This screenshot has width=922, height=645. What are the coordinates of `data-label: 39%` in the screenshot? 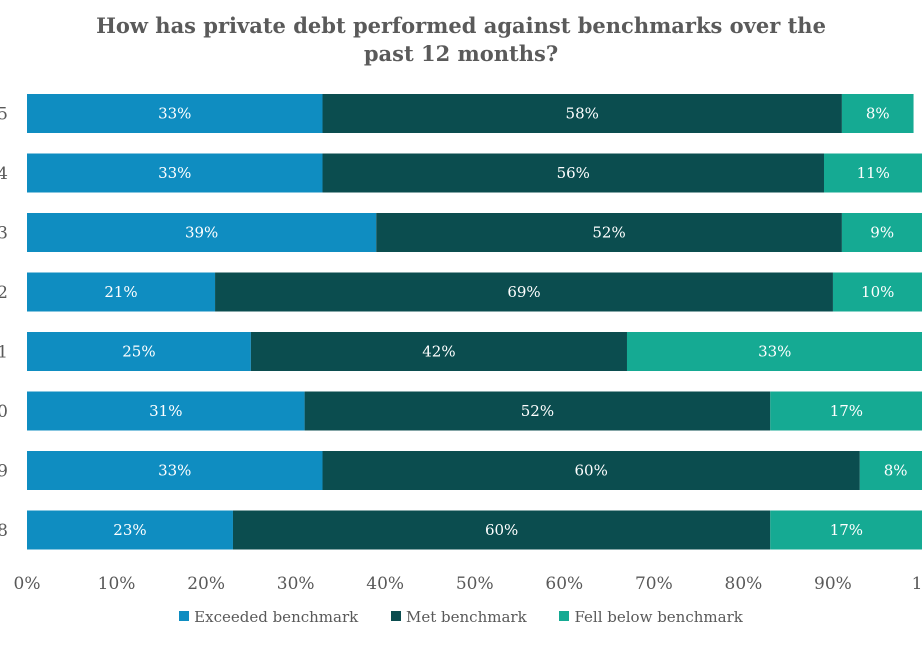 It's located at (201, 233).